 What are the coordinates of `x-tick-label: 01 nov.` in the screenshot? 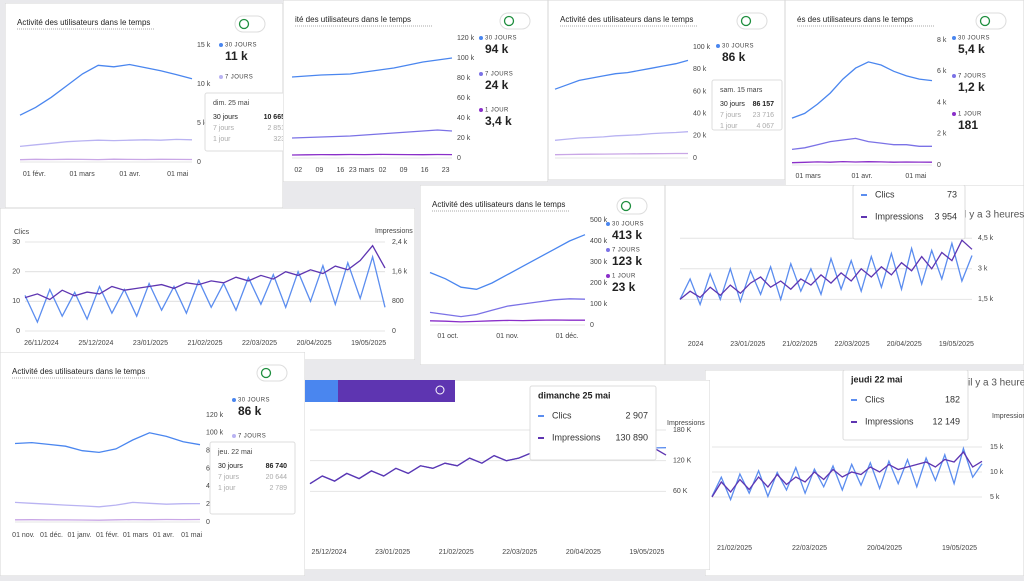 It's located at (23, 535).